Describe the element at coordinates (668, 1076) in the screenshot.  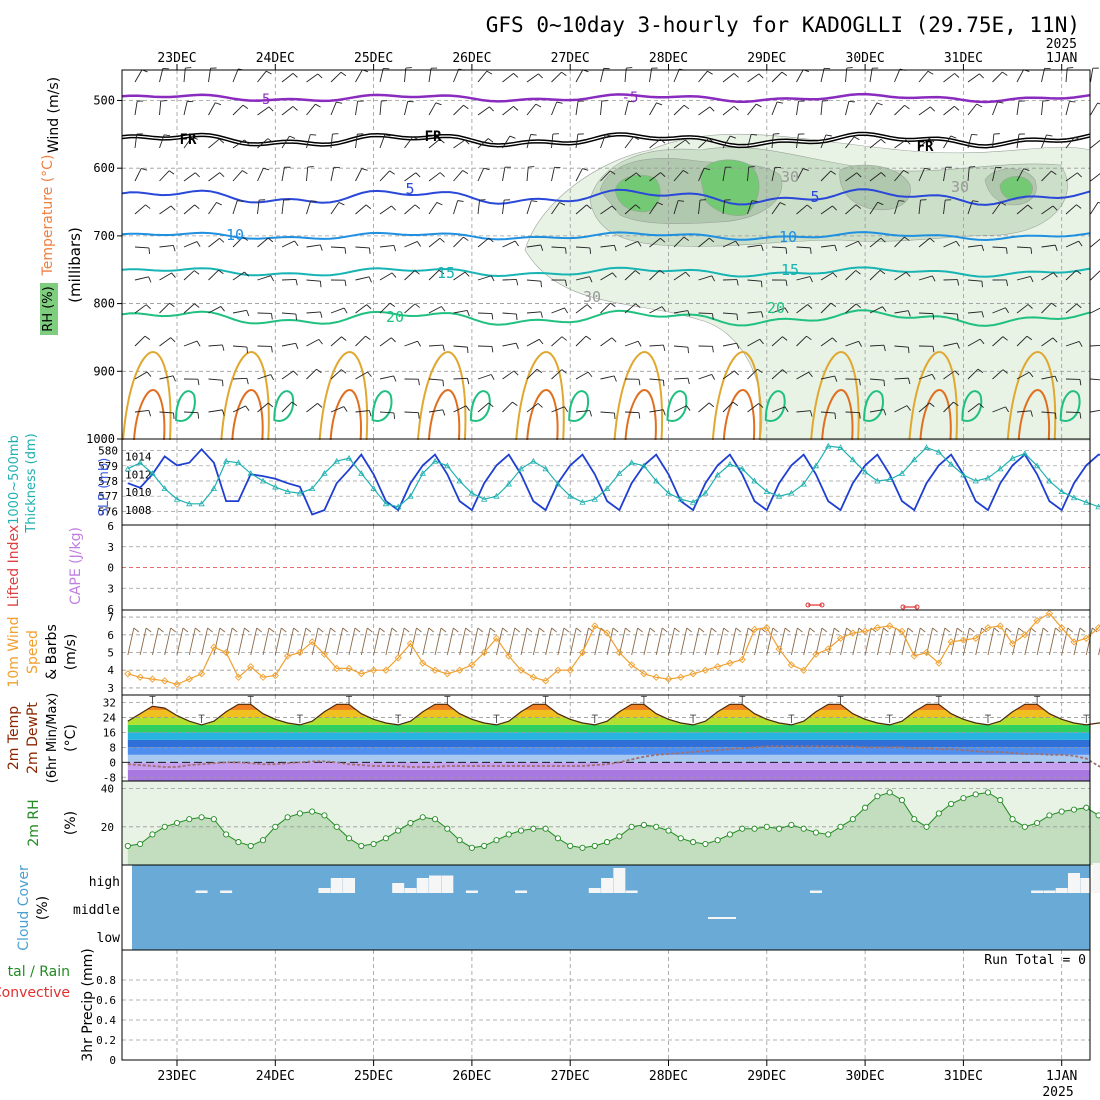
I see `date-label-bottom: 28DEC` at that location.